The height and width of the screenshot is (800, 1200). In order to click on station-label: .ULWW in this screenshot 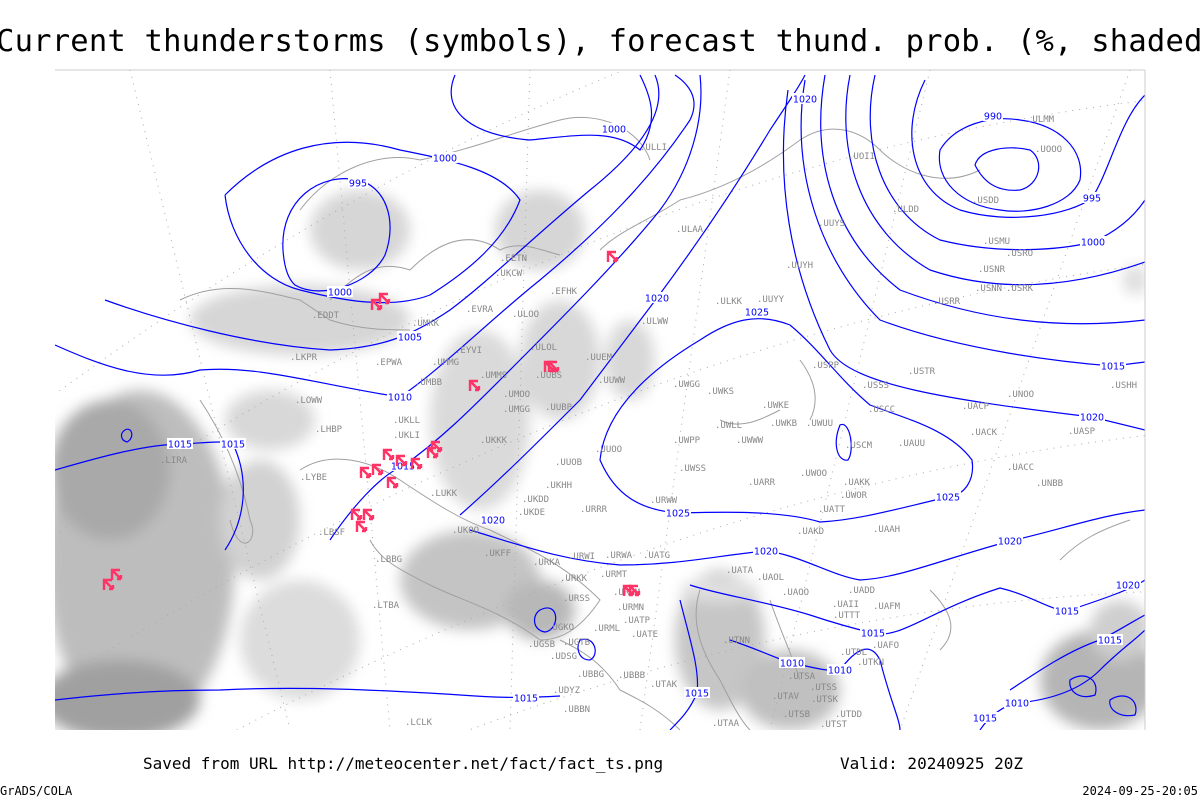, I will do `click(655, 322)`.